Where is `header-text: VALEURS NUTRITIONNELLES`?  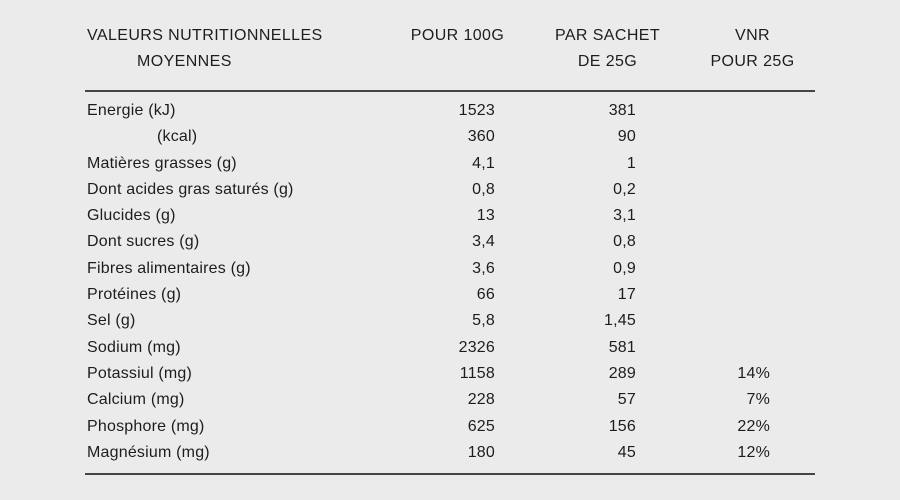 header-text: VALEURS NUTRITIONNELLES is located at coordinates (205, 35).